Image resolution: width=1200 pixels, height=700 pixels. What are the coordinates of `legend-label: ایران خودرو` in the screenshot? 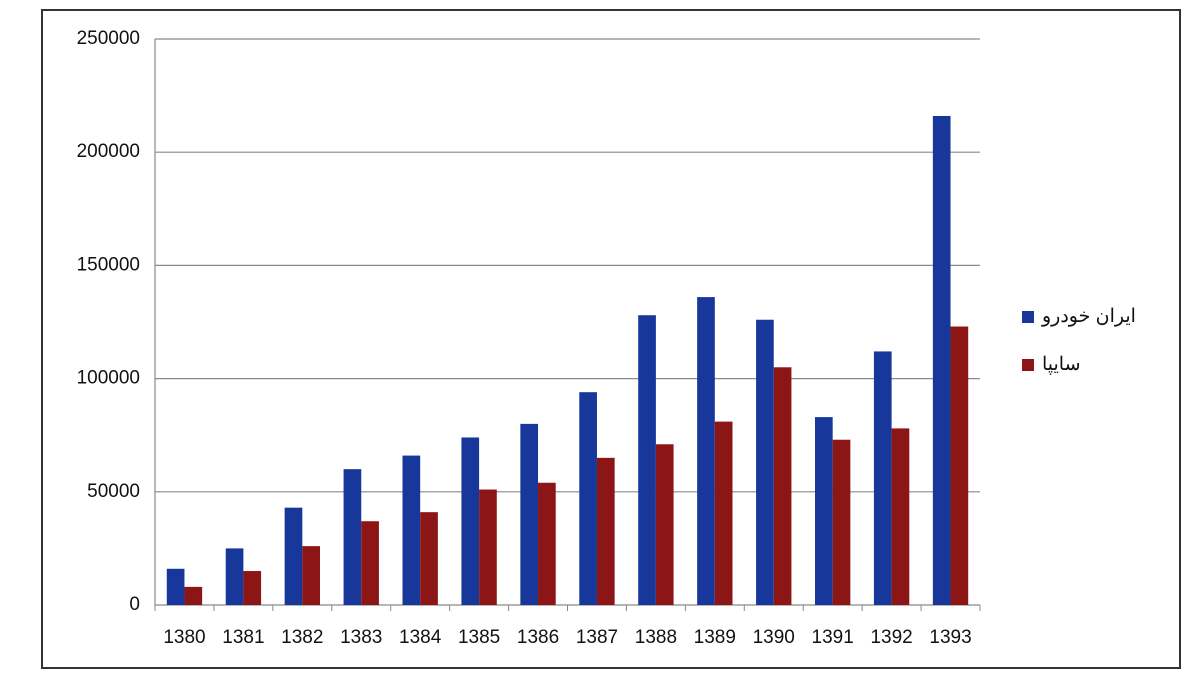 It's located at (1088, 316).